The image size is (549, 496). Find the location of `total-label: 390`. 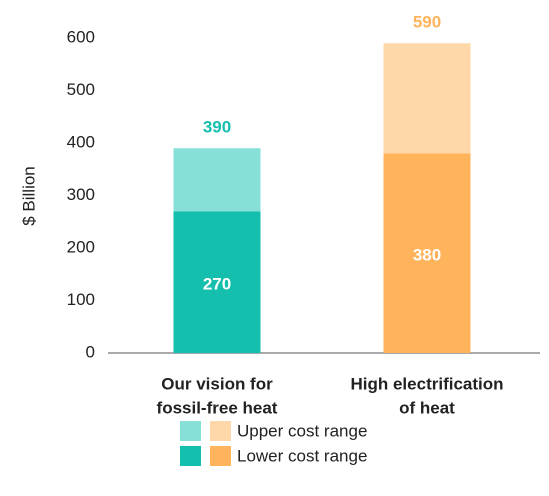

total-label: 390 is located at coordinates (217, 127).